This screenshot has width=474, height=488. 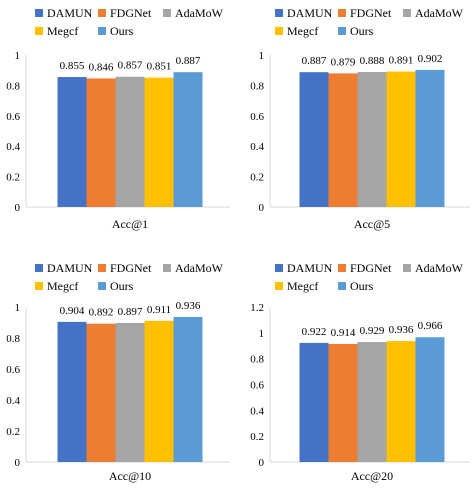 What do you see at coordinates (188, 61) in the screenshot?
I see `data-label-ours: 0.887` at bounding box center [188, 61].